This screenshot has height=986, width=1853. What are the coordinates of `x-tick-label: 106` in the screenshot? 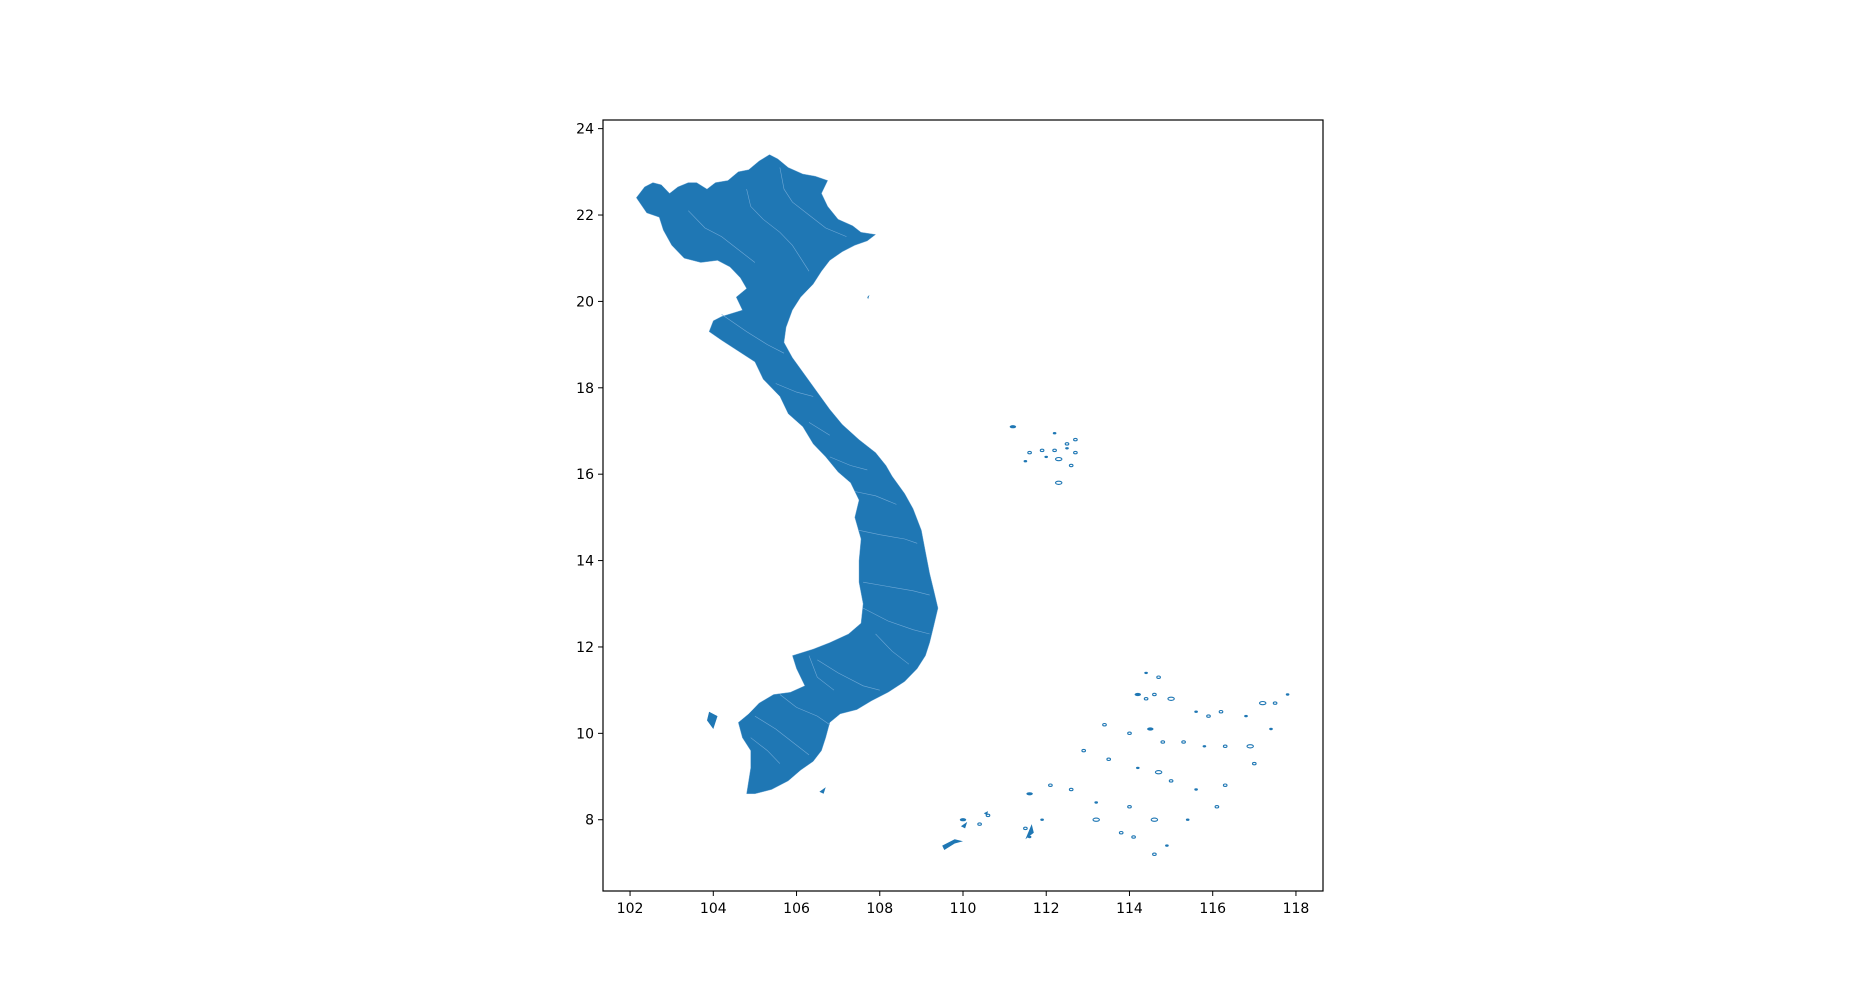 It's located at (796, 909).